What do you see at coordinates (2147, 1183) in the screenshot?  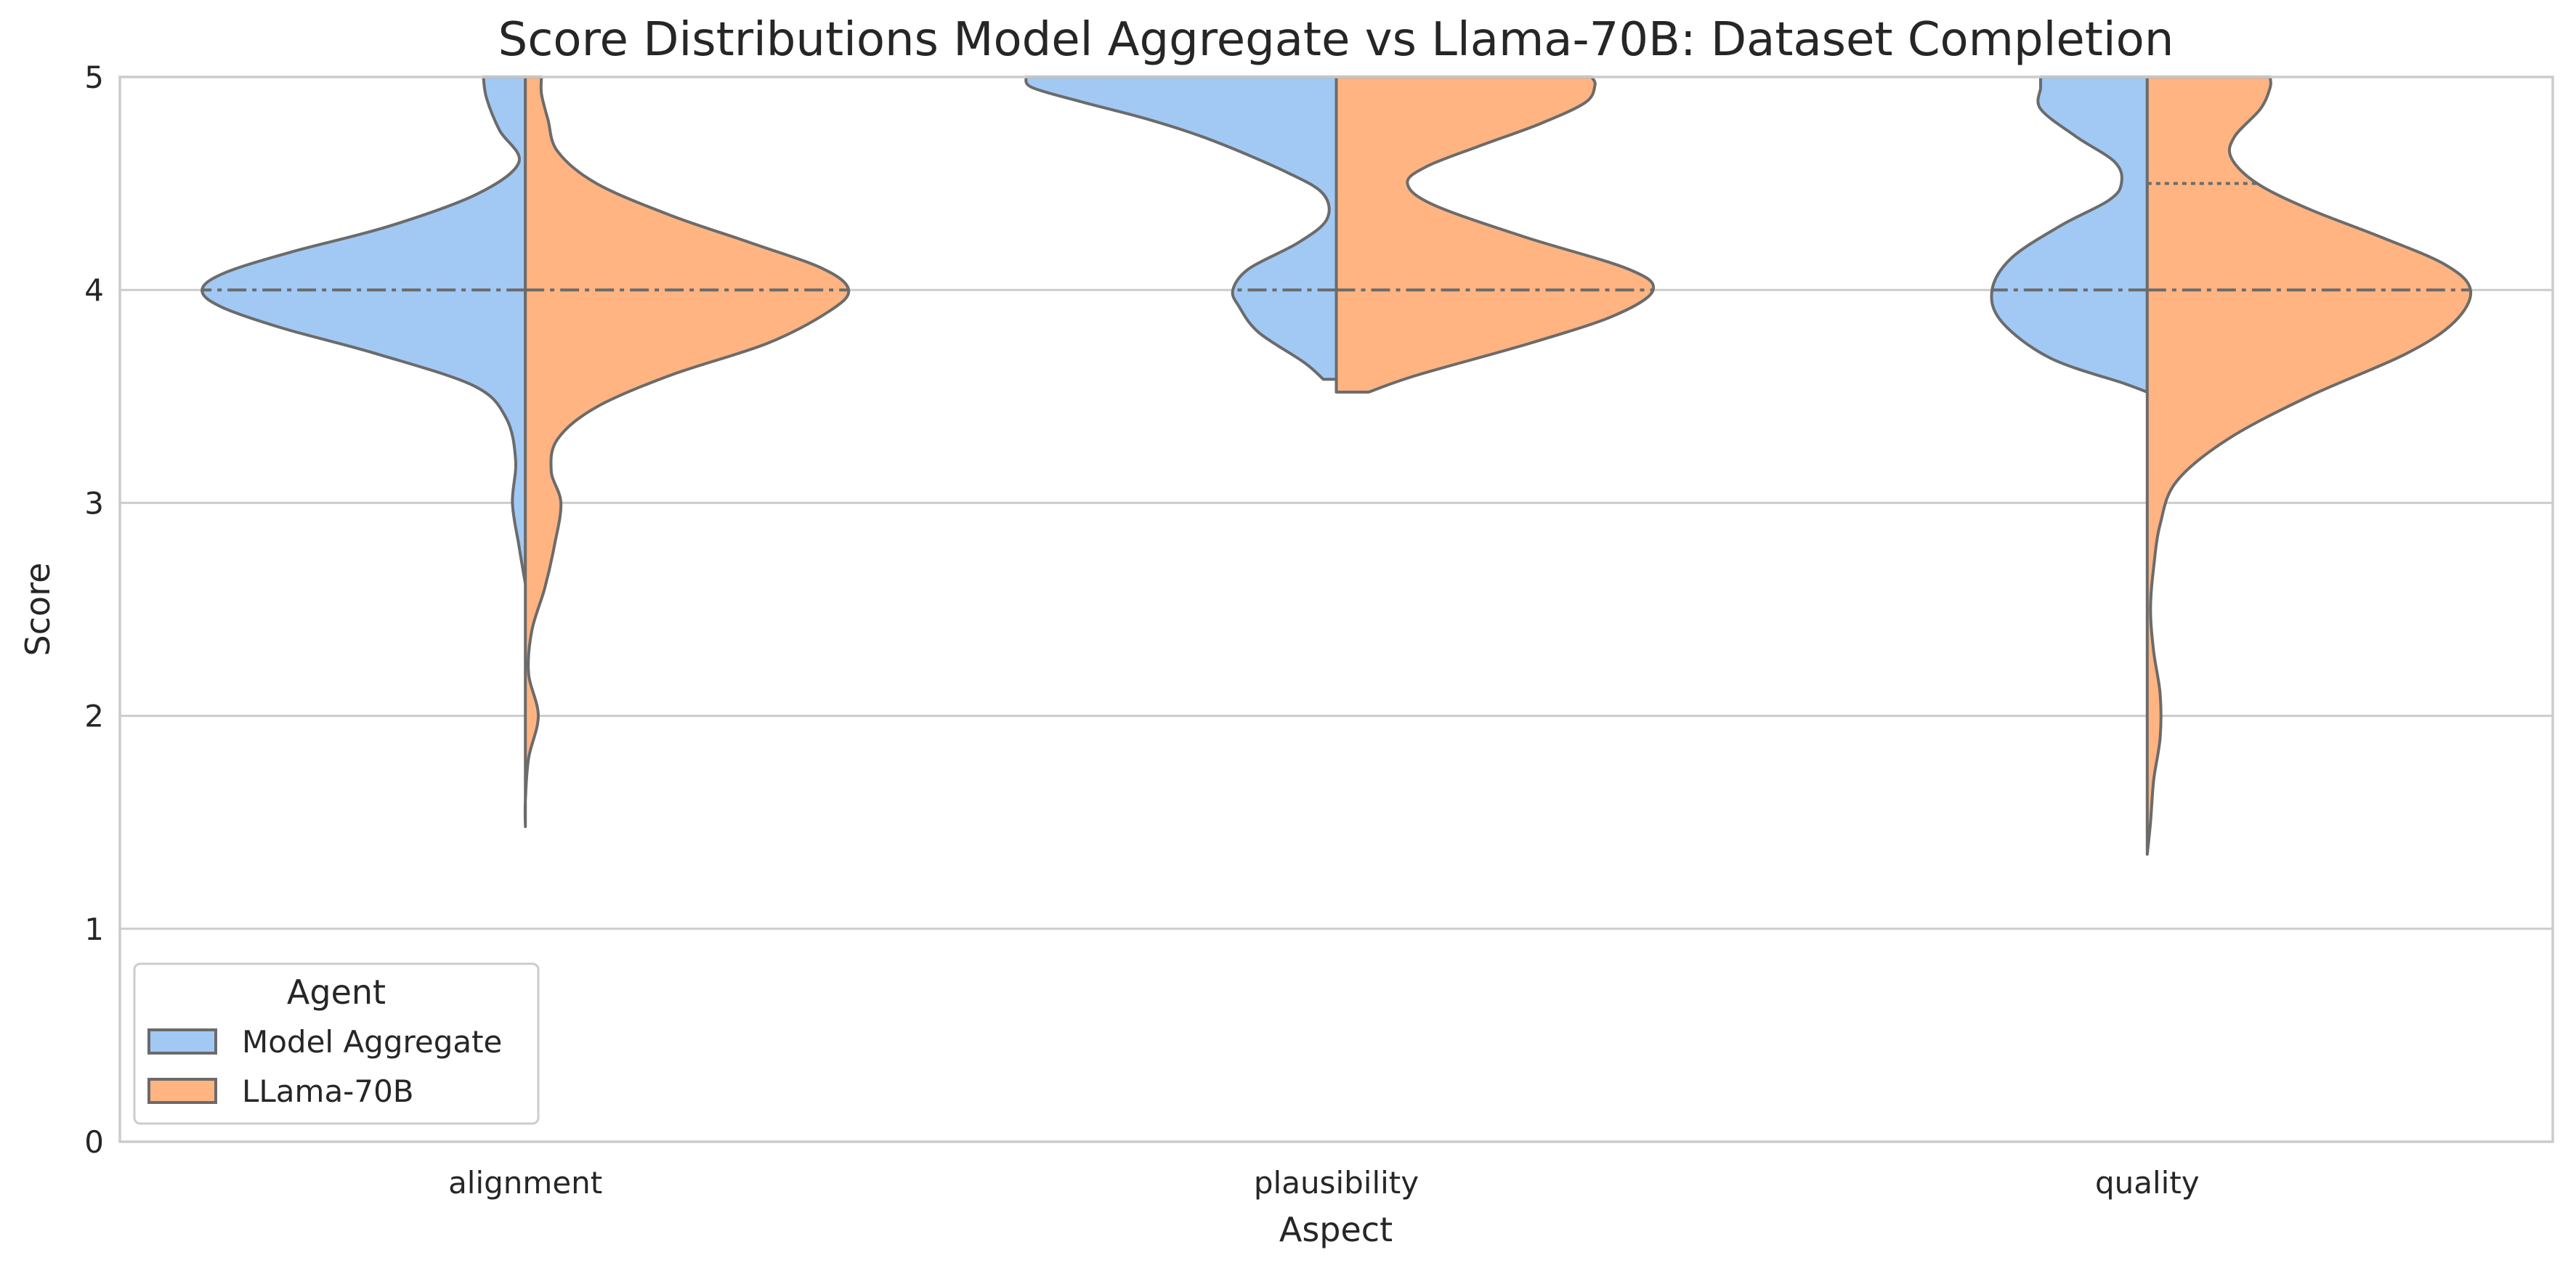 I see `x-tick-label-quality: quality` at bounding box center [2147, 1183].